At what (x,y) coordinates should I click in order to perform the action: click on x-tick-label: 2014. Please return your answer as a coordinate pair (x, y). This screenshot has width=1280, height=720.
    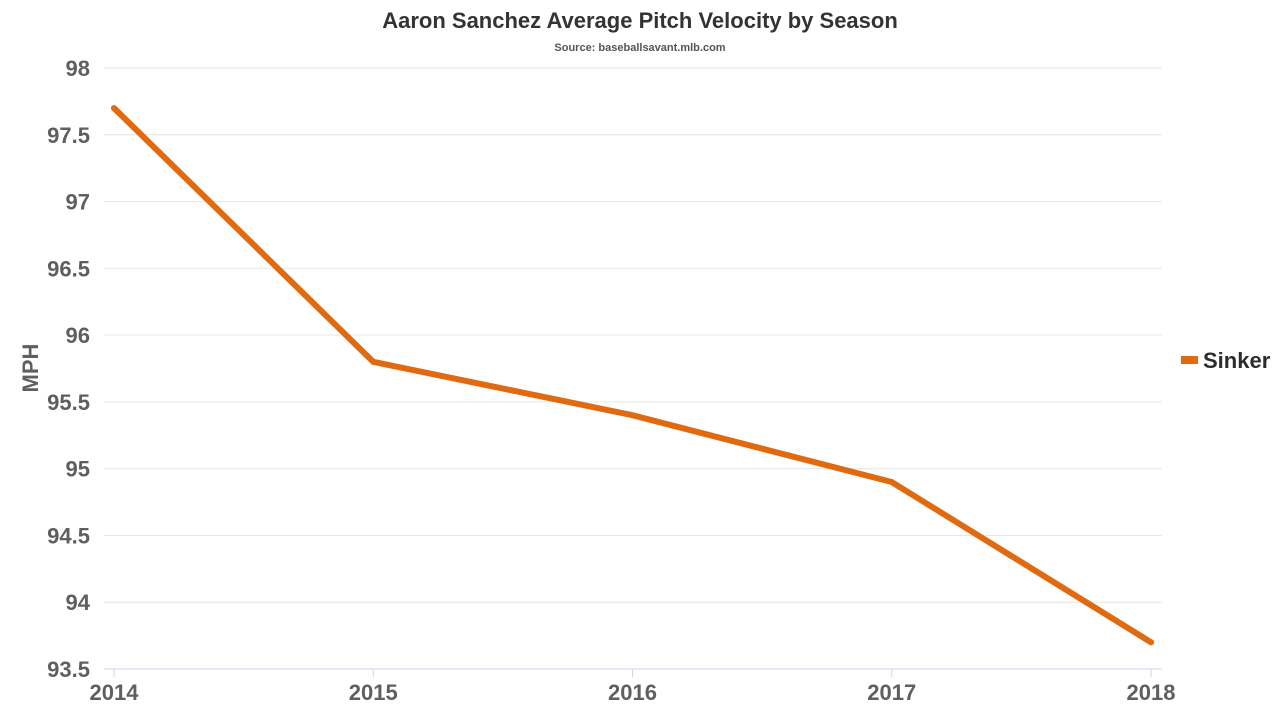
    Looking at the image, I should click on (115, 692).